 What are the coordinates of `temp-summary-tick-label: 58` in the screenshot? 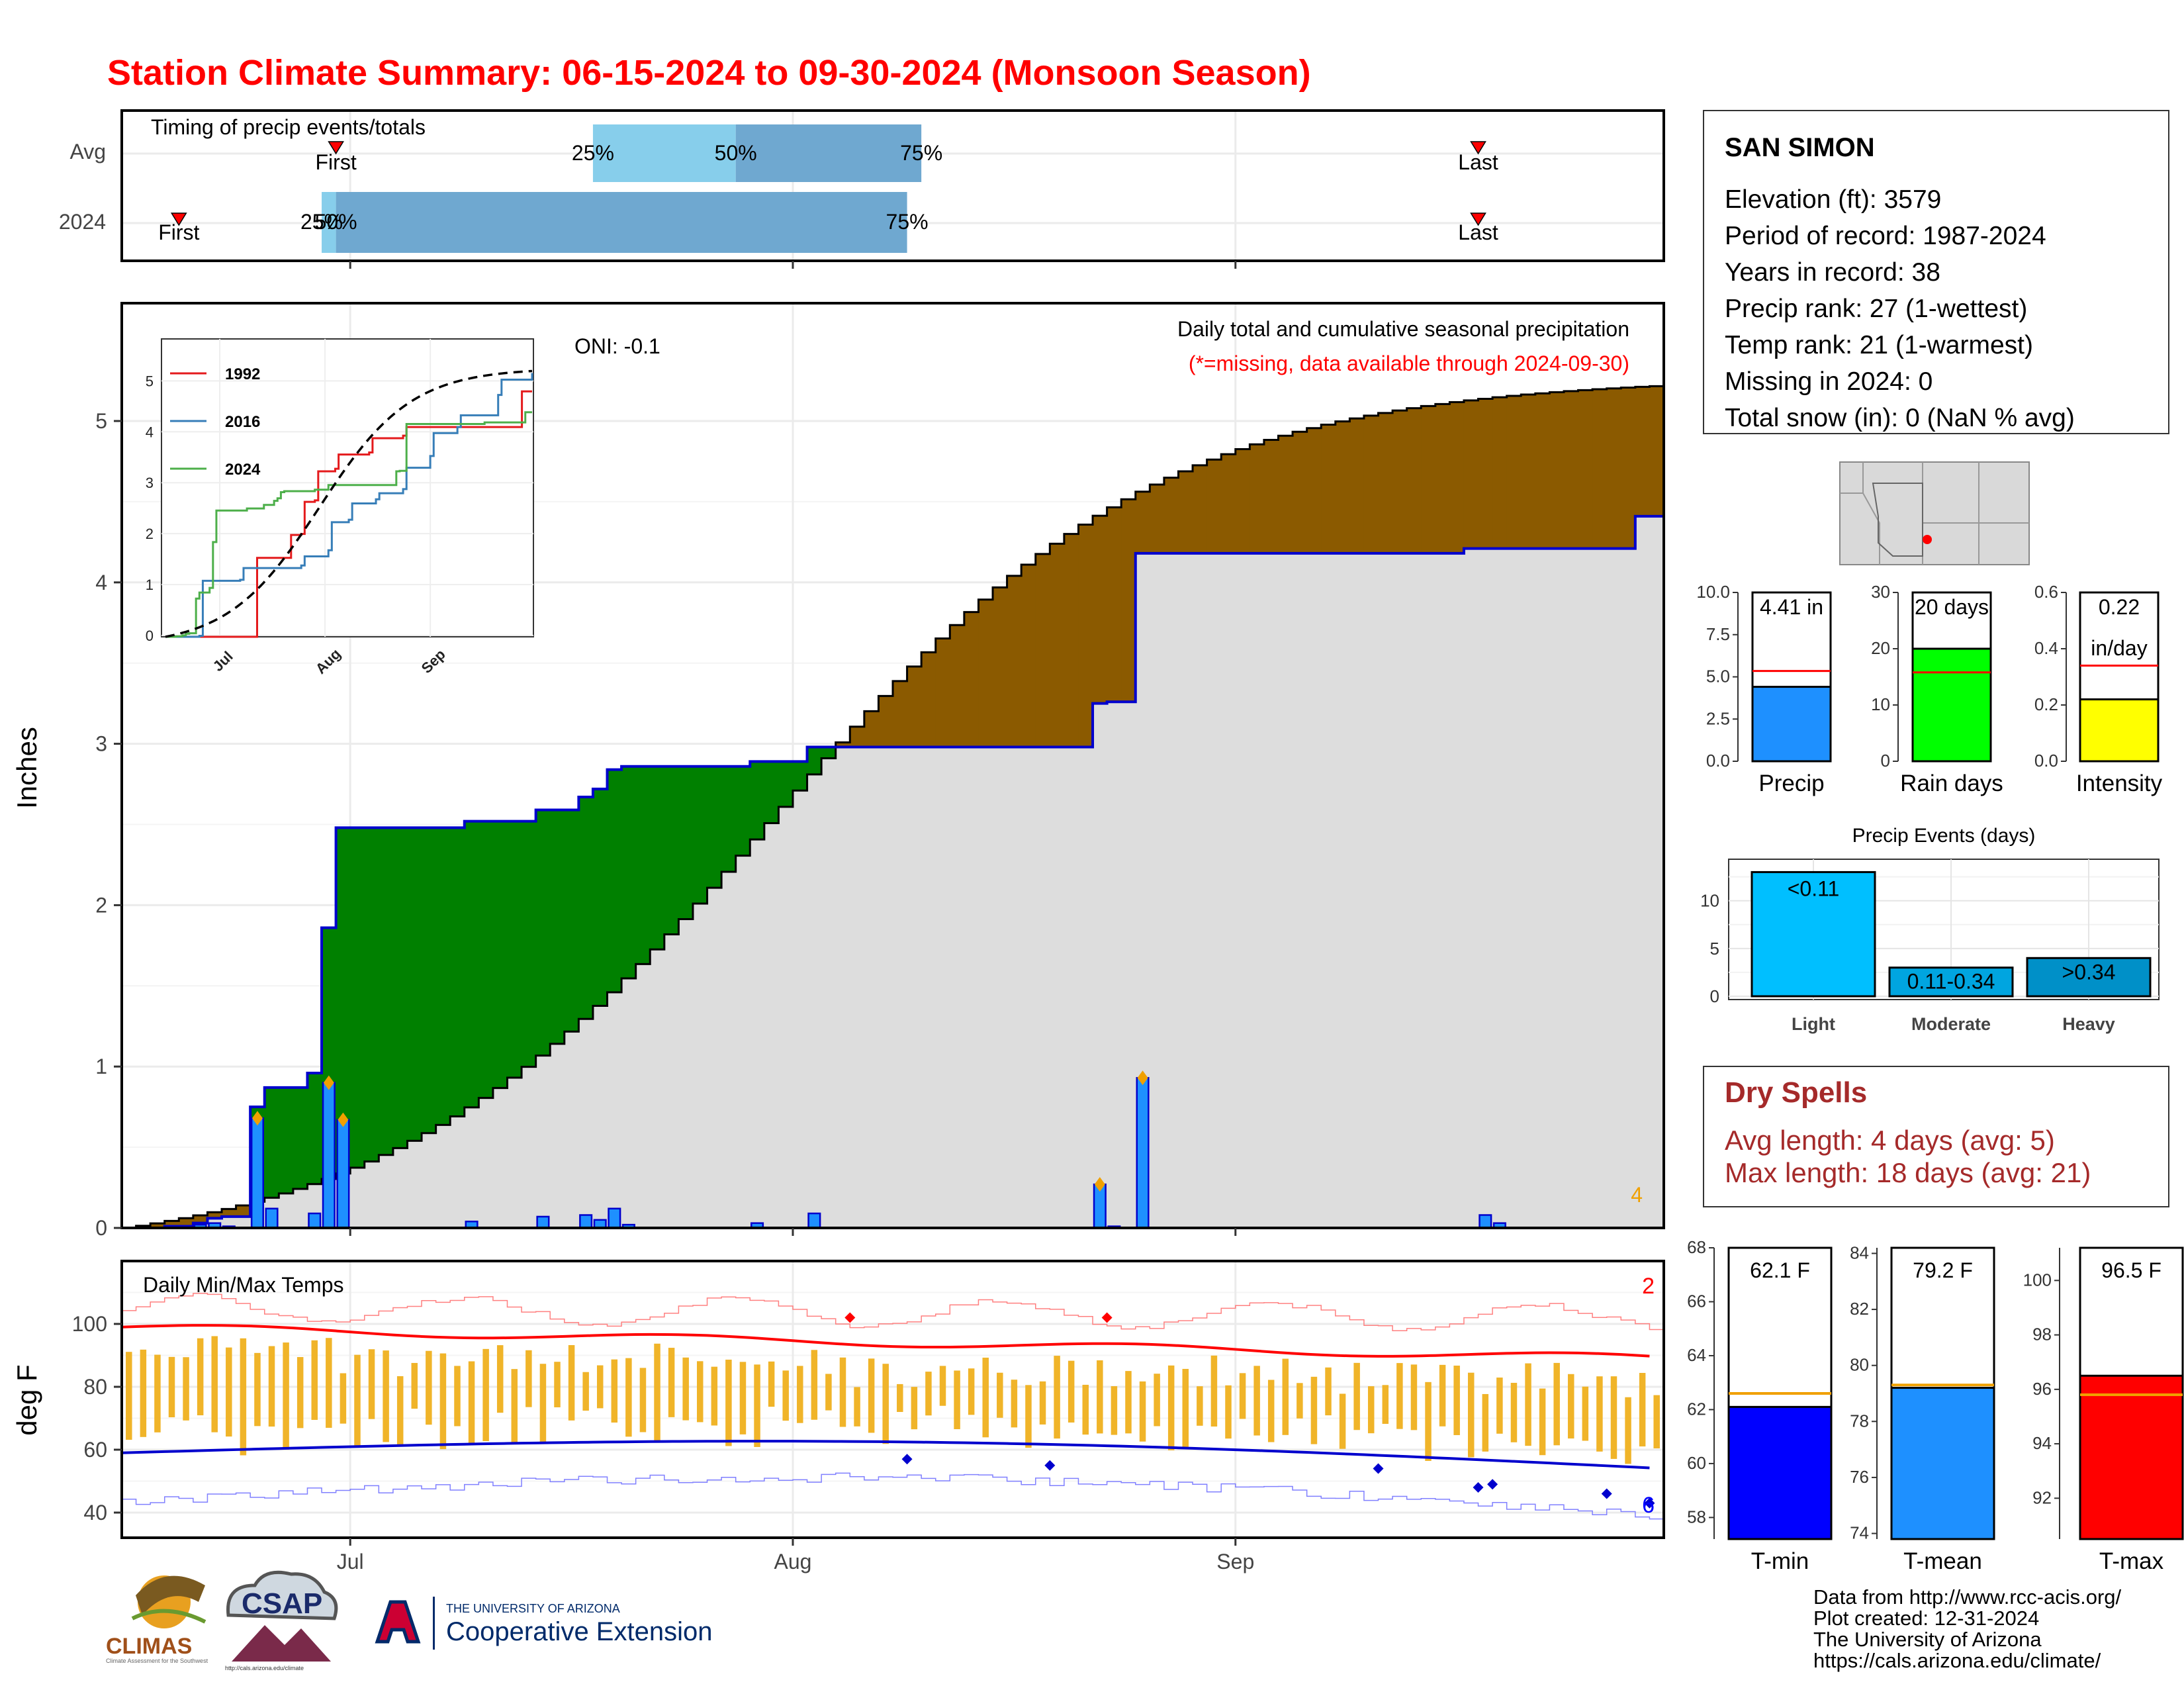 It's located at (1696, 1516).